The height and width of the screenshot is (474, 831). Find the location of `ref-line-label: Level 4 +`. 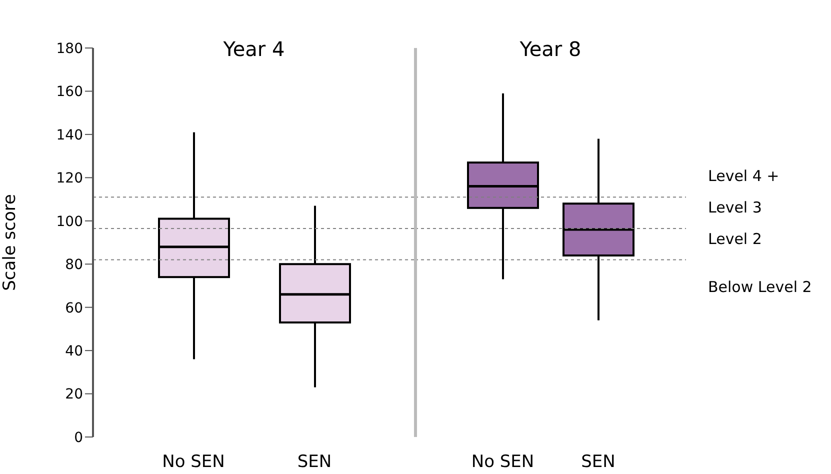

ref-line-label: Level 4 + is located at coordinates (744, 176).